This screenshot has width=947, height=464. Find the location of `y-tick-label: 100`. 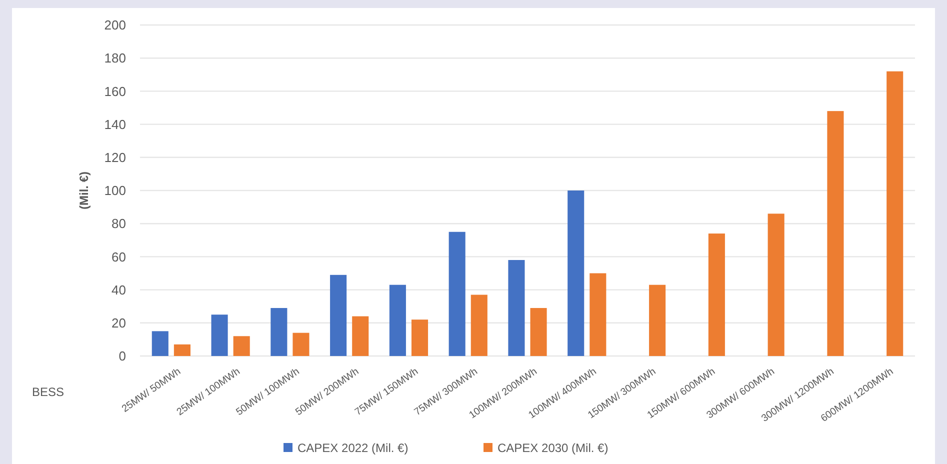

y-tick-label: 100 is located at coordinates (115, 190).